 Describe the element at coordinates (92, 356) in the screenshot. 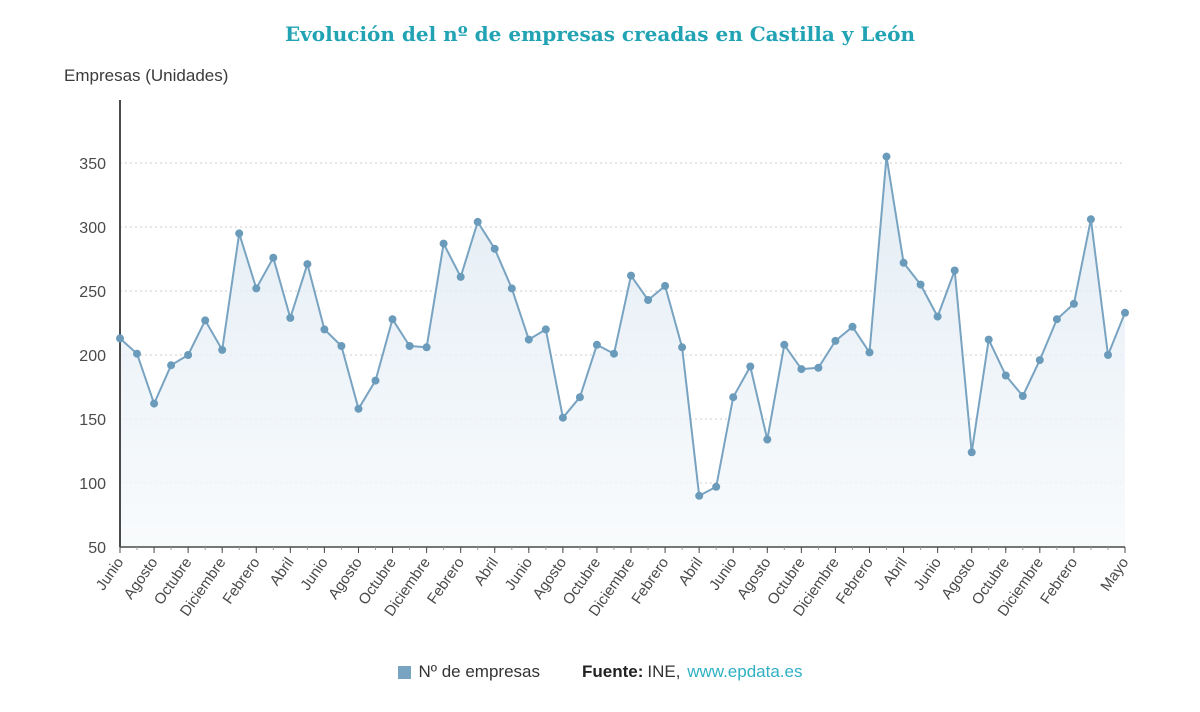

I see `y-tick-label: 200` at that location.